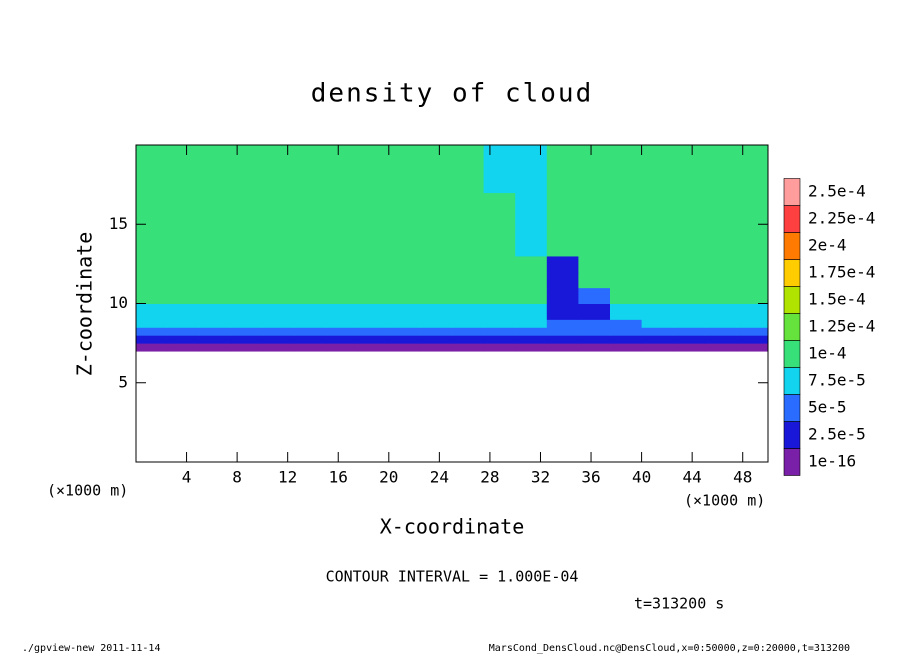 Image resolution: width=904 pixels, height=654 pixels. I want to click on colorbar-label: 1e-4, so click(827, 353).